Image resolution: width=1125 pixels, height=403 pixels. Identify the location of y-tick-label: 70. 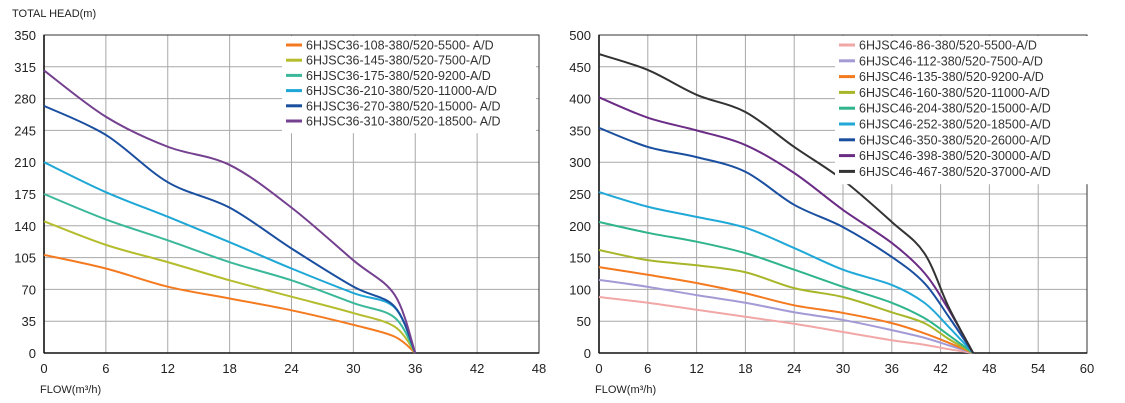
(29, 289).